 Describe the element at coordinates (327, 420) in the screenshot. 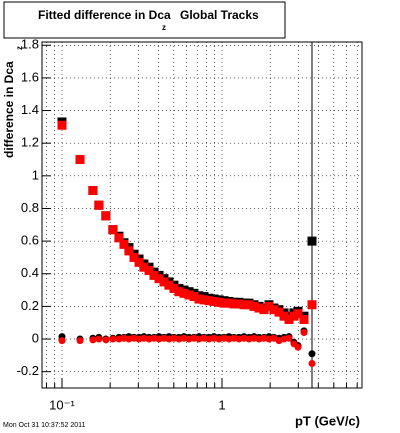

I see `x-axis-label: pT (GeV/c)` at that location.